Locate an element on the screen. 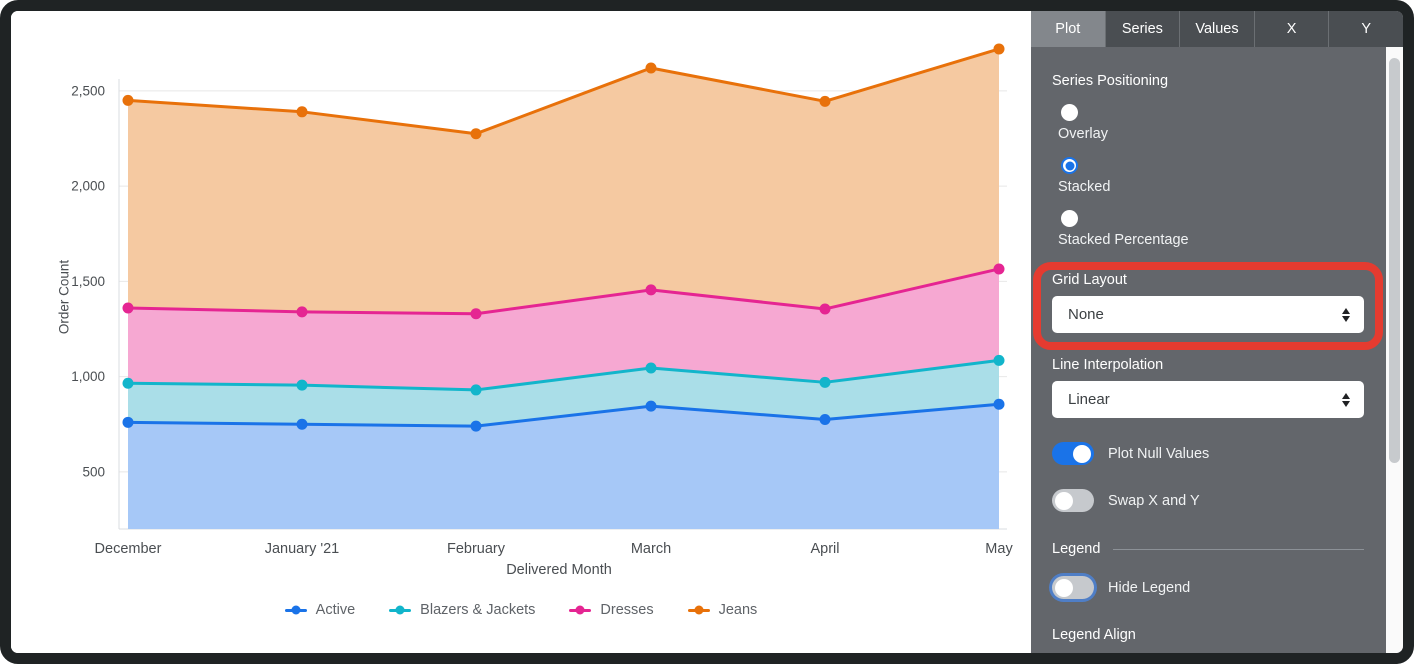  tab-plot: Plot is located at coordinates (1068, 29).